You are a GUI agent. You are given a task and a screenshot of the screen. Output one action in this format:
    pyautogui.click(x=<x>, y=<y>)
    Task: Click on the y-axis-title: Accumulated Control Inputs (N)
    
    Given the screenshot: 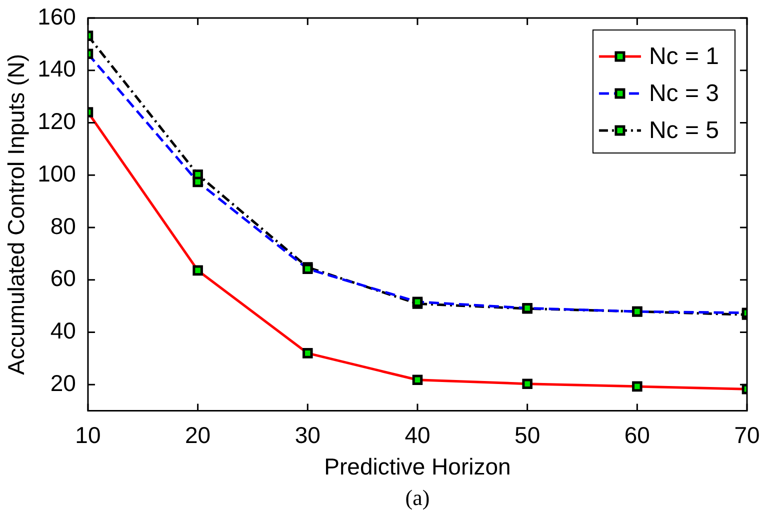 What is the action you would take?
    pyautogui.click(x=16, y=214)
    